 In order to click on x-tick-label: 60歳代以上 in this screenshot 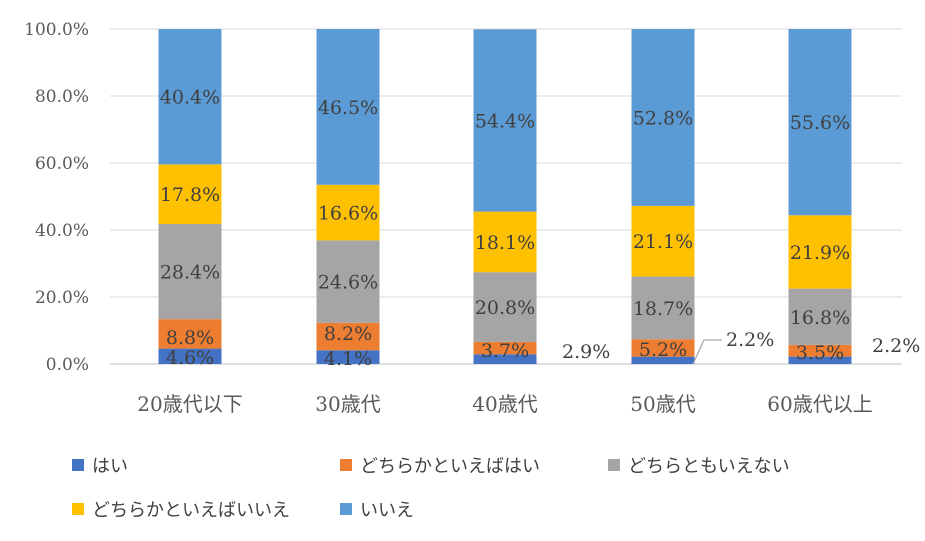, I will do `click(819, 404)`.